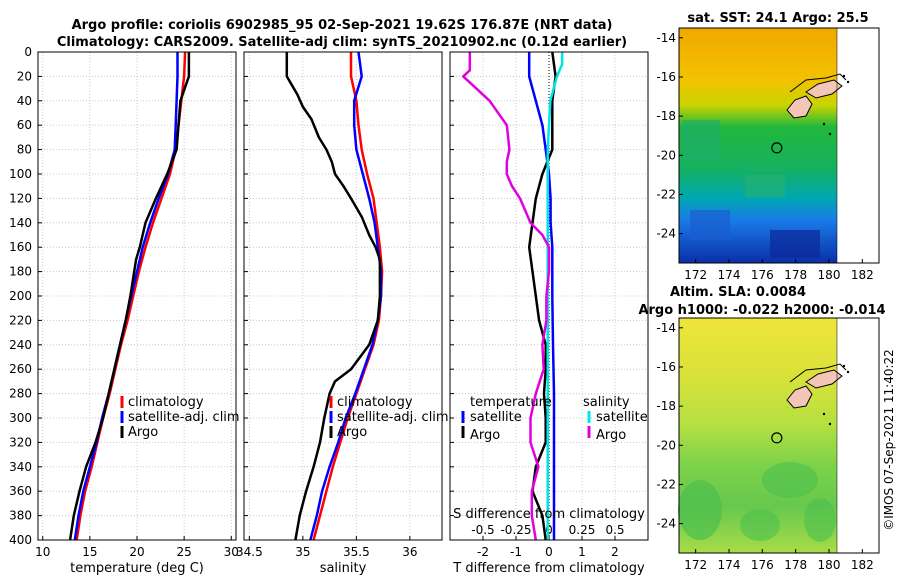 This screenshot has height=580, width=900. Describe the element at coordinates (515, 530) in the screenshot. I see `s-tick-label: -0.25` at that location.